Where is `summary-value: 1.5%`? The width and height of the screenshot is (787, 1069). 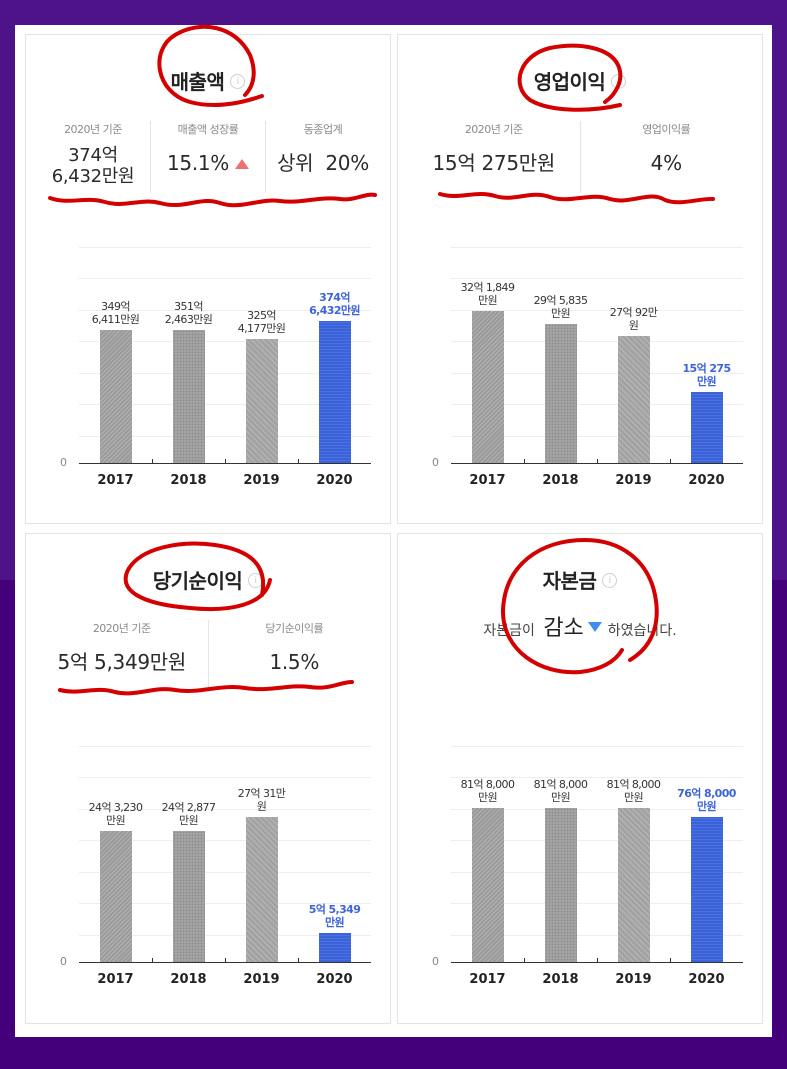 summary-value: 1.5% is located at coordinates (294, 662).